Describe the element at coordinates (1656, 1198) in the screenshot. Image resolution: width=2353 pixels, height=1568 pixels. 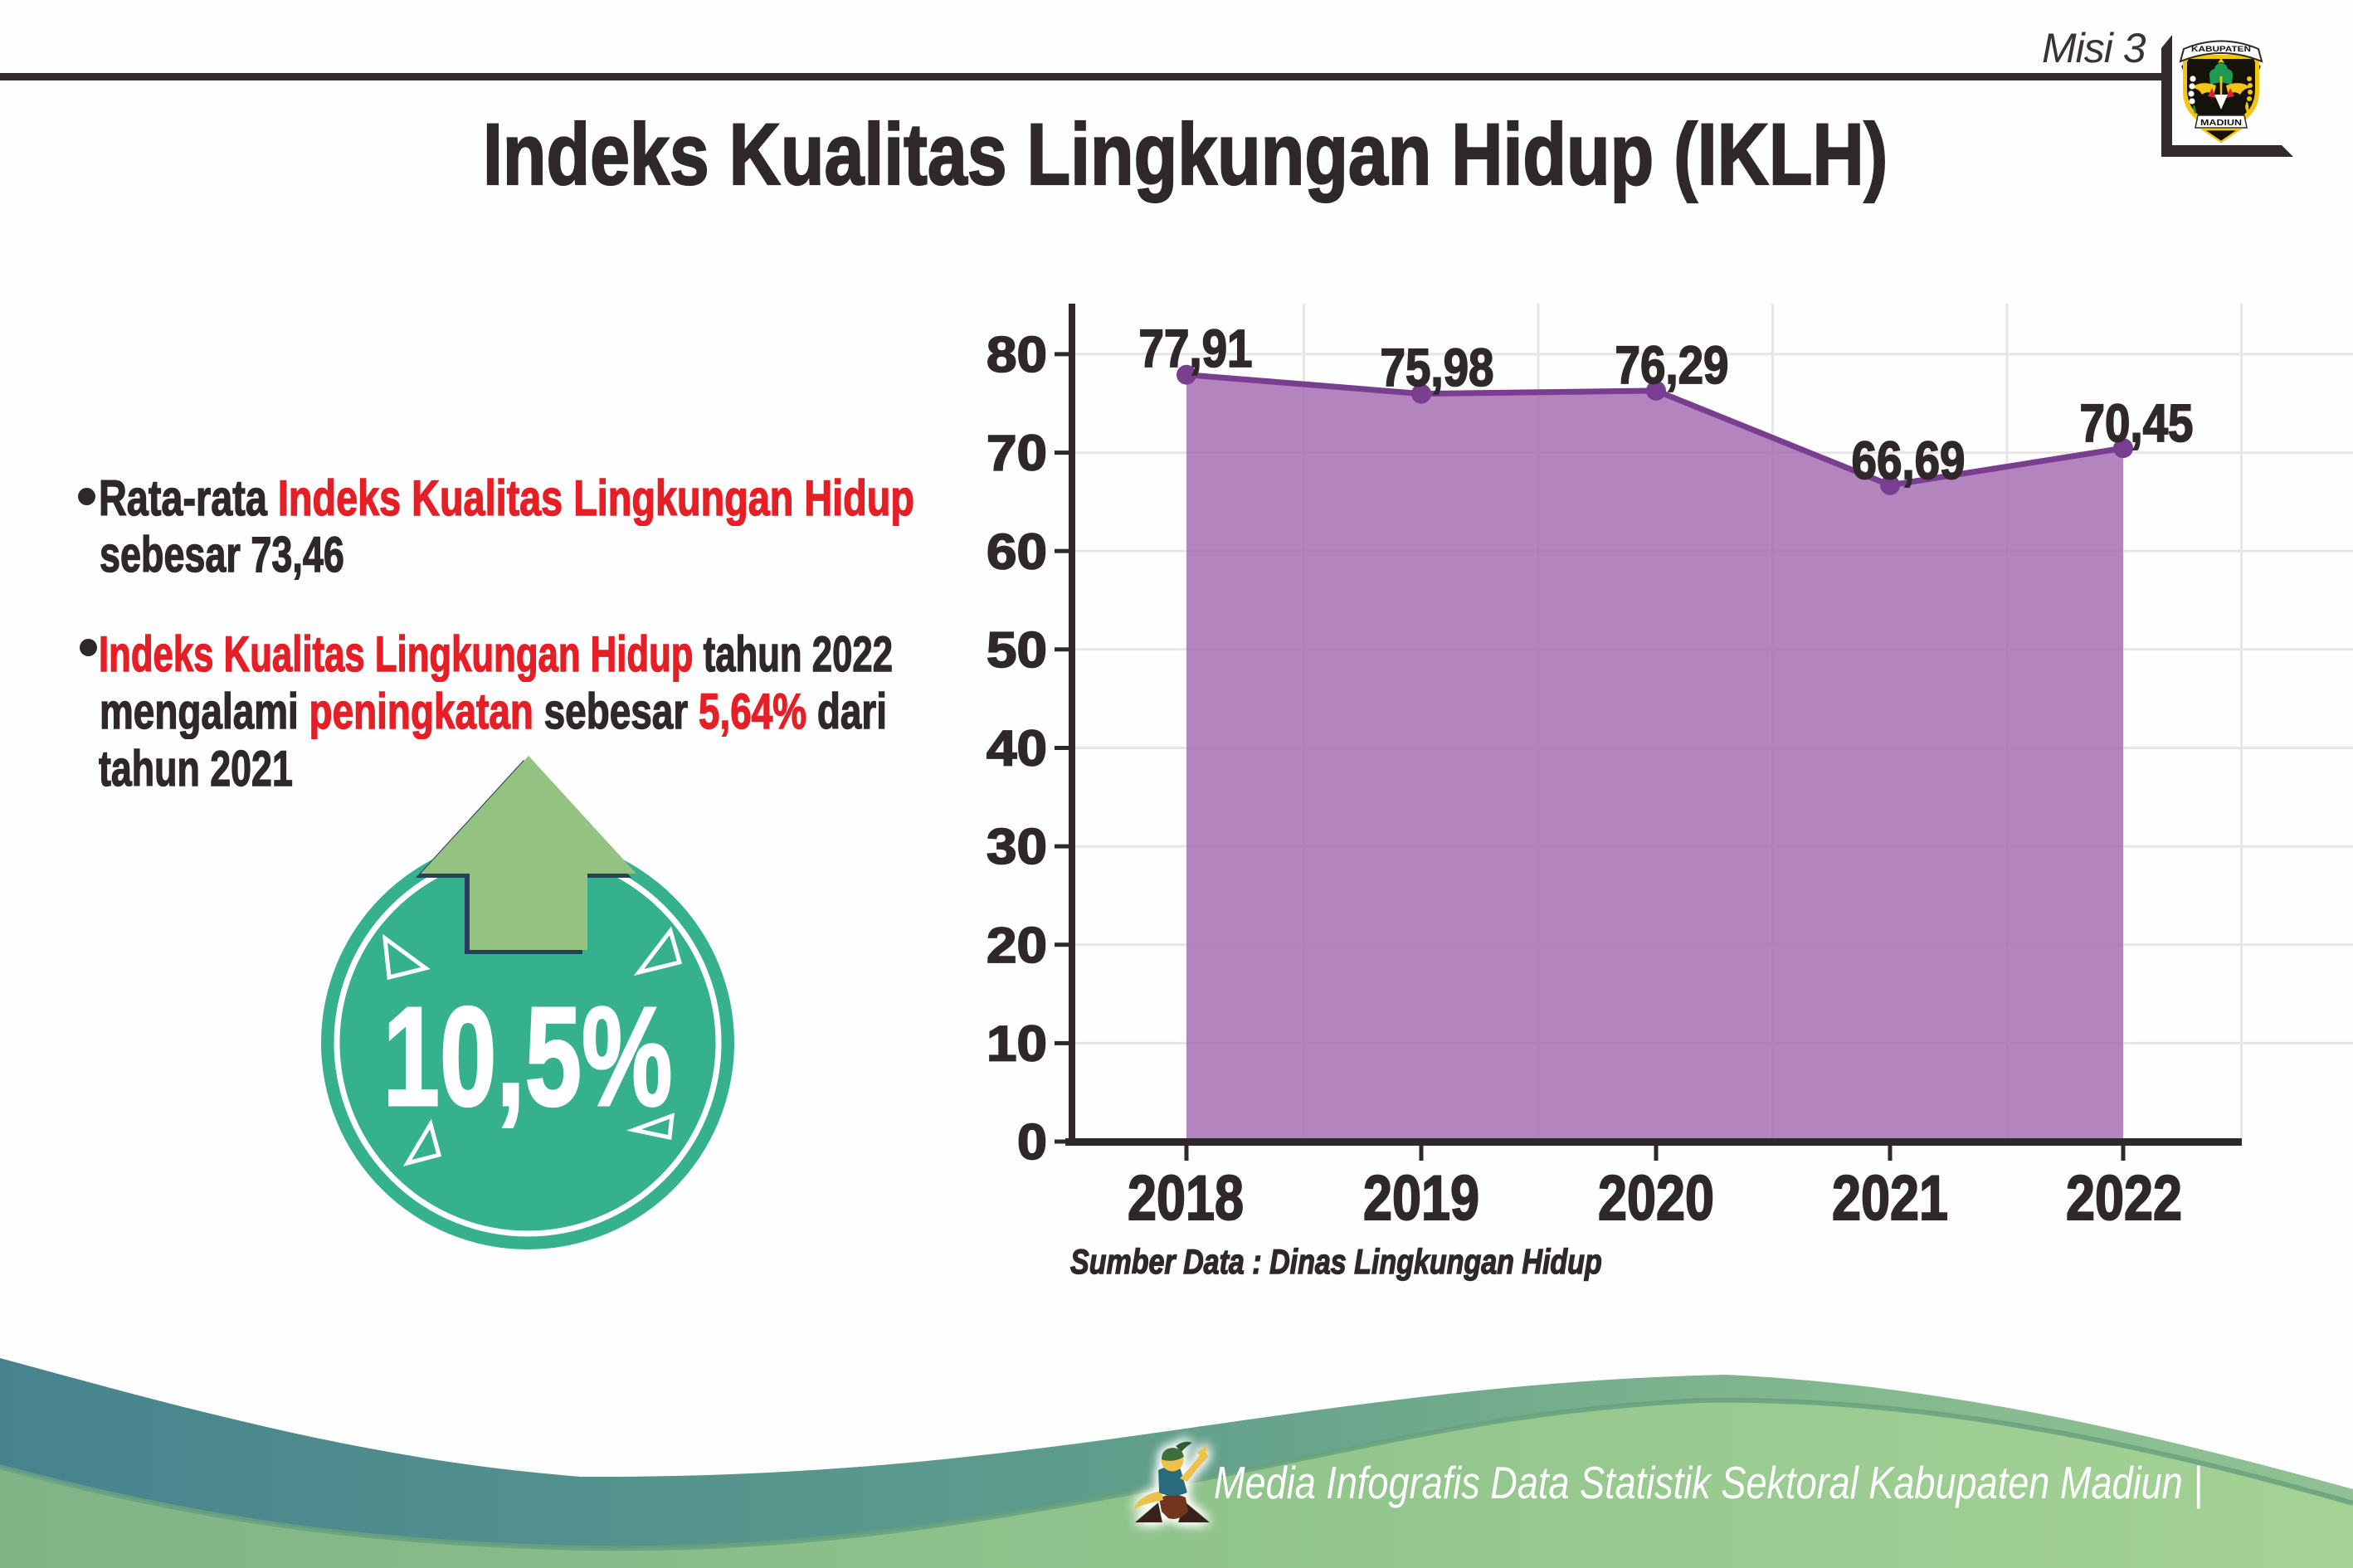
I see `svg-text: 2020` at that location.